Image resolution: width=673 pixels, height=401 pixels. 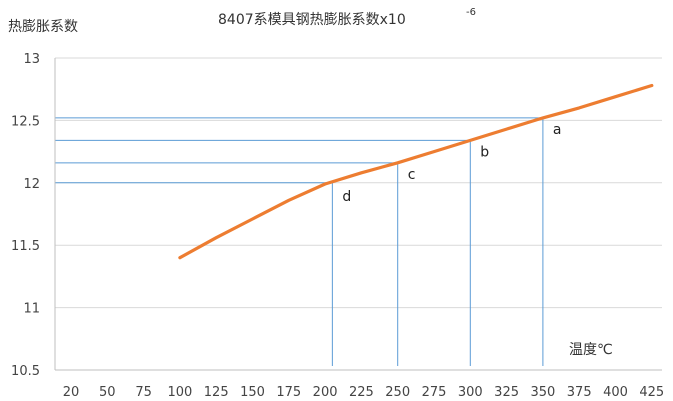 I want to click on x-tick-label: 50, so click(x=107, y=392).